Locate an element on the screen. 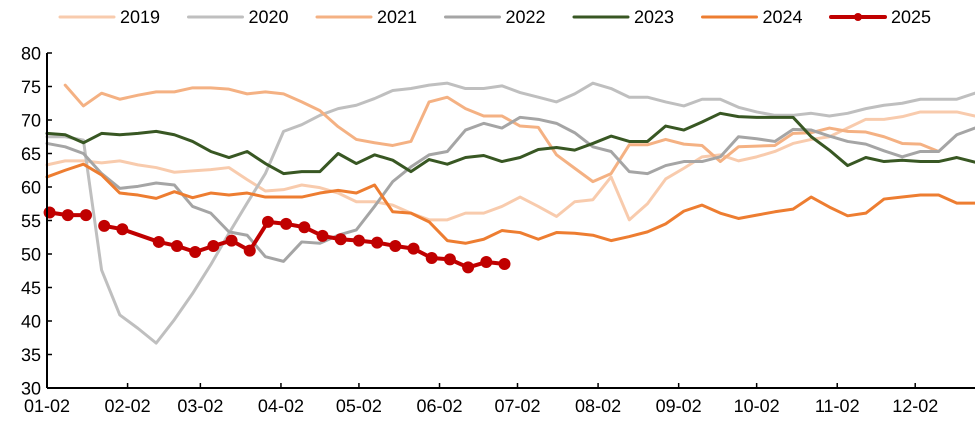  y-tick-label: 35 is located at coordinates (30, 354).